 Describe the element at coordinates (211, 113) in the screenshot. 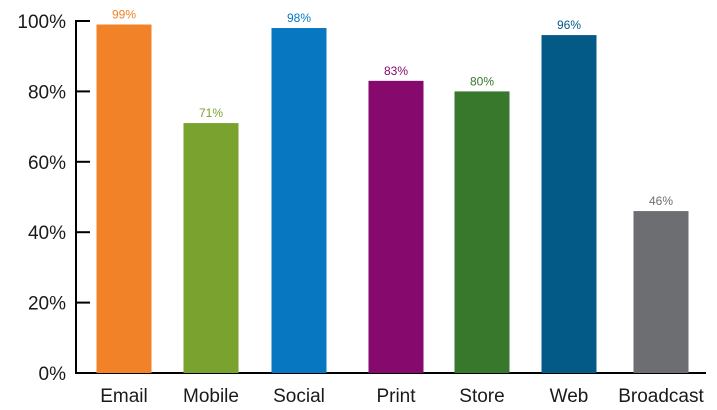

I see `data-label: 71%` at that location.